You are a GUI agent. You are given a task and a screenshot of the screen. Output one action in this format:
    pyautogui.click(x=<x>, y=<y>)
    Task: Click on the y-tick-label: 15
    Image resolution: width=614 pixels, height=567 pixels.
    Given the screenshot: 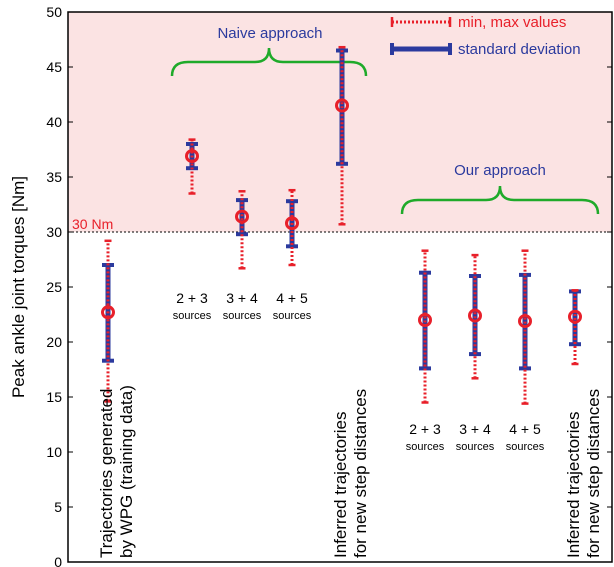 What is the action you would take?
    pyautogui.click(x=54, y=397)
    